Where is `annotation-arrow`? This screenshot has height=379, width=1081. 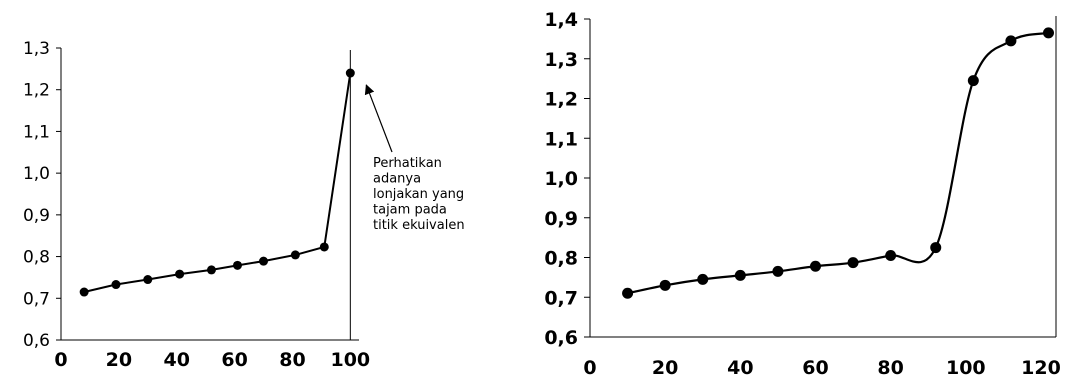 annotation-arrow is located at coordinates (378, 118).